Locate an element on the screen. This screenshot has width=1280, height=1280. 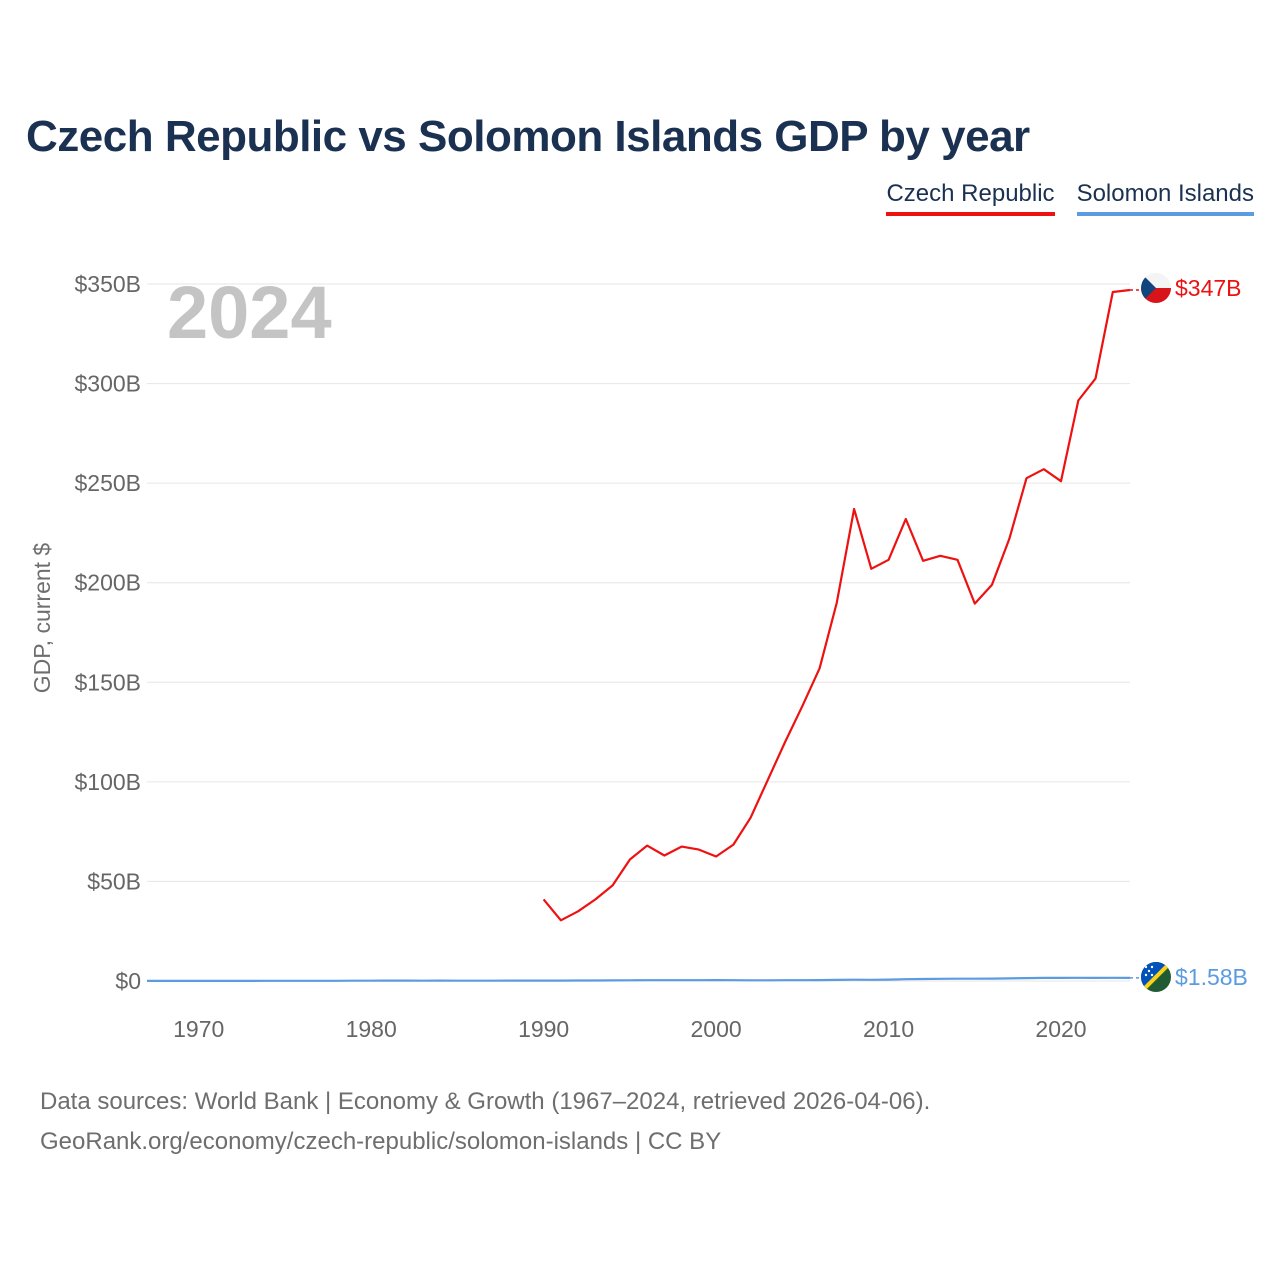
x-tick-label: 1990 is located at coordinates (543, 1029).